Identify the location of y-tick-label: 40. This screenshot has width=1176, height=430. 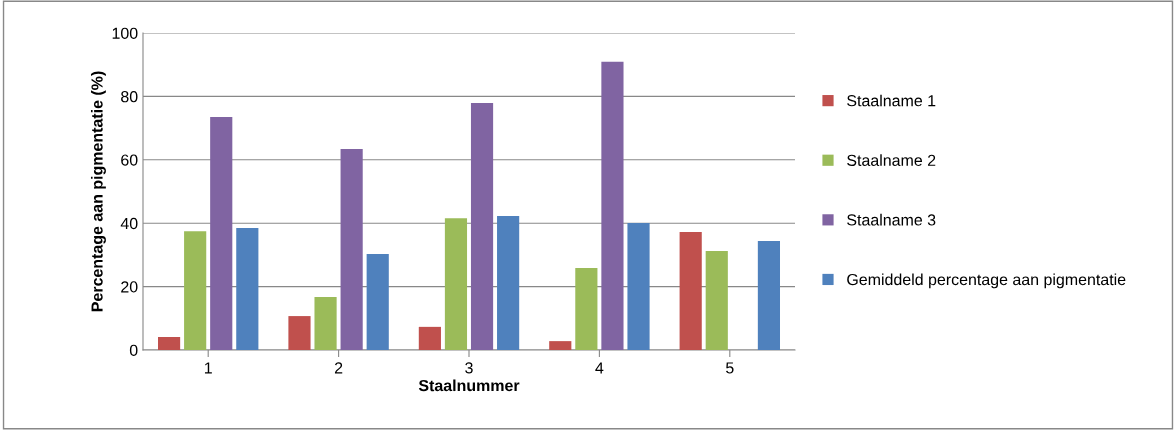
(129, 223).